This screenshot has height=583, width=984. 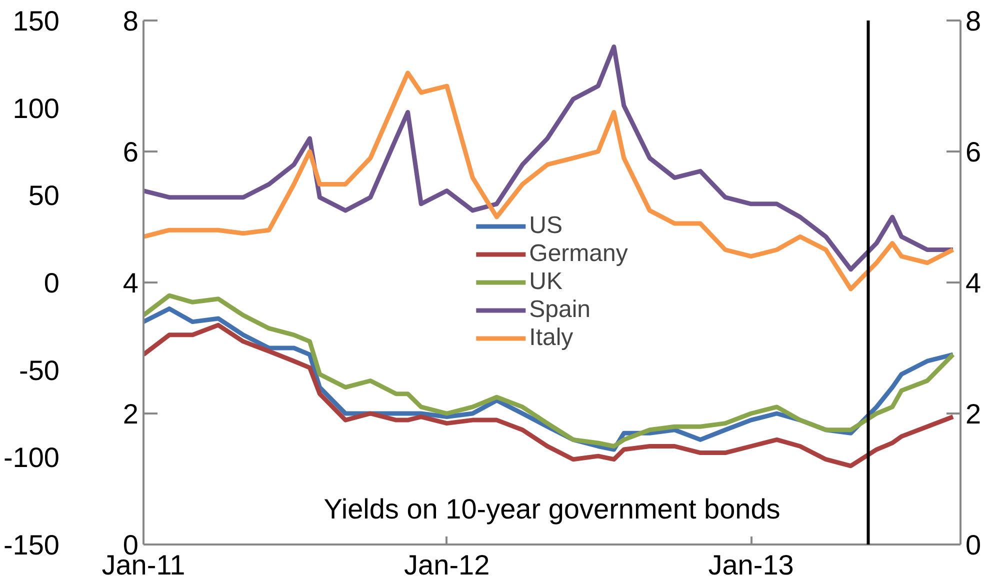 What do you see at coordinates (552, 509) in the screenshot?
I see `annotation: Yields on 10-year government bonds` at bounding box center [552, 509].